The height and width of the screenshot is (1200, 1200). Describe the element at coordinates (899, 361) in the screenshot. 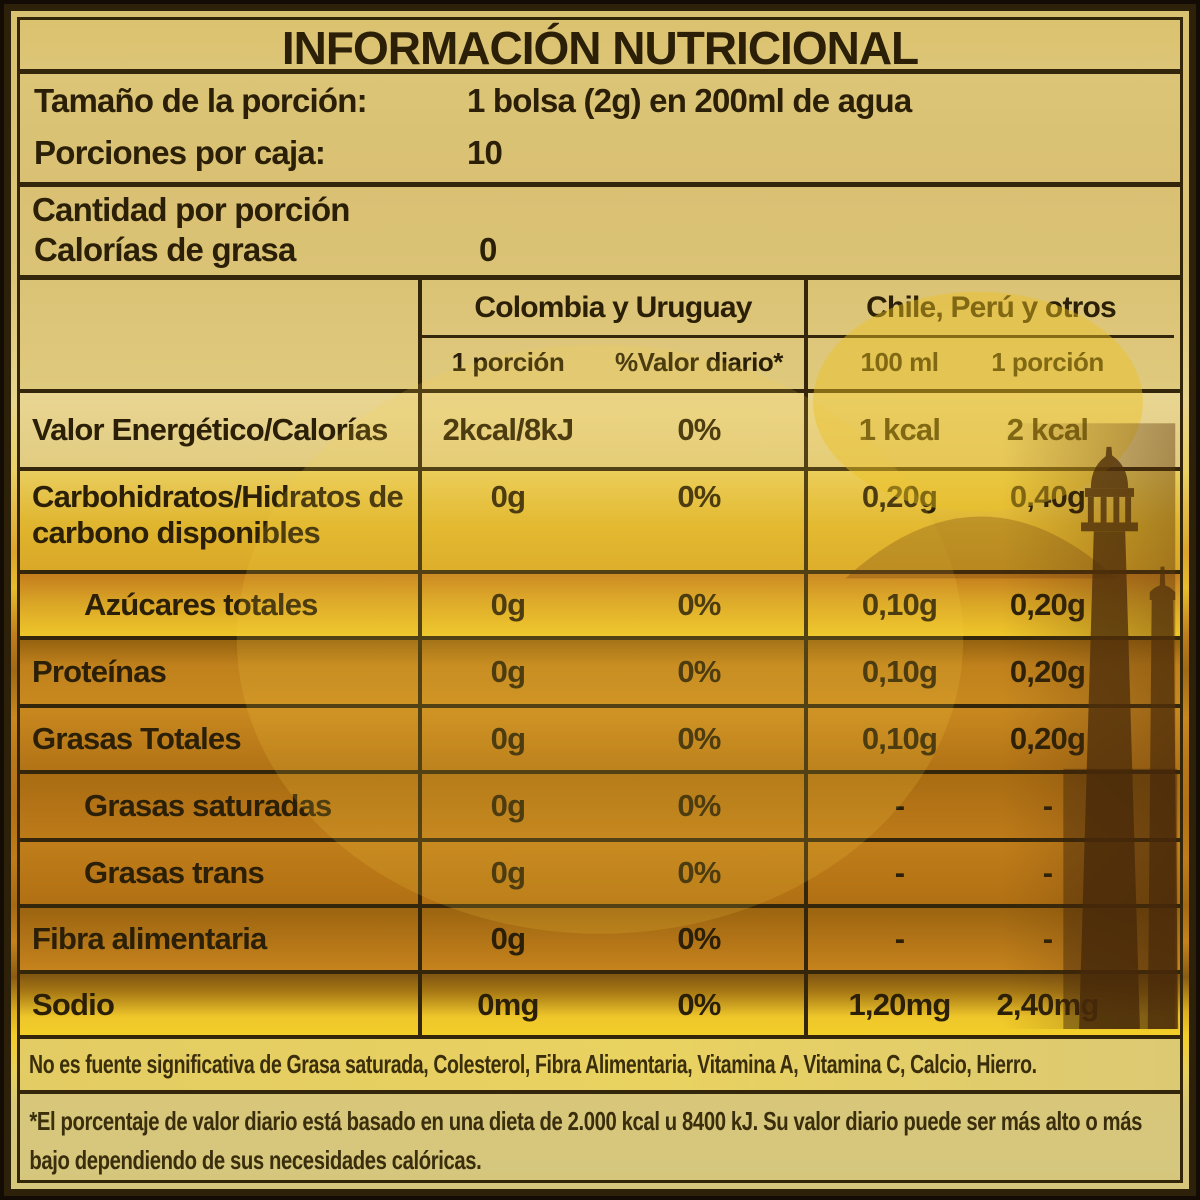

I see `column-header: 100 ml` at that location.